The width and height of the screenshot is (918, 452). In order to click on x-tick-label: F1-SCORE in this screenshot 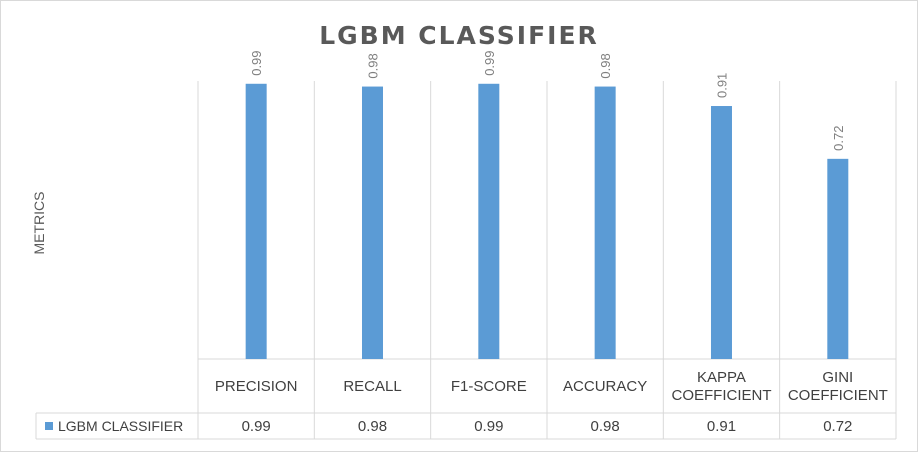, I will do `click(489, 386)`.